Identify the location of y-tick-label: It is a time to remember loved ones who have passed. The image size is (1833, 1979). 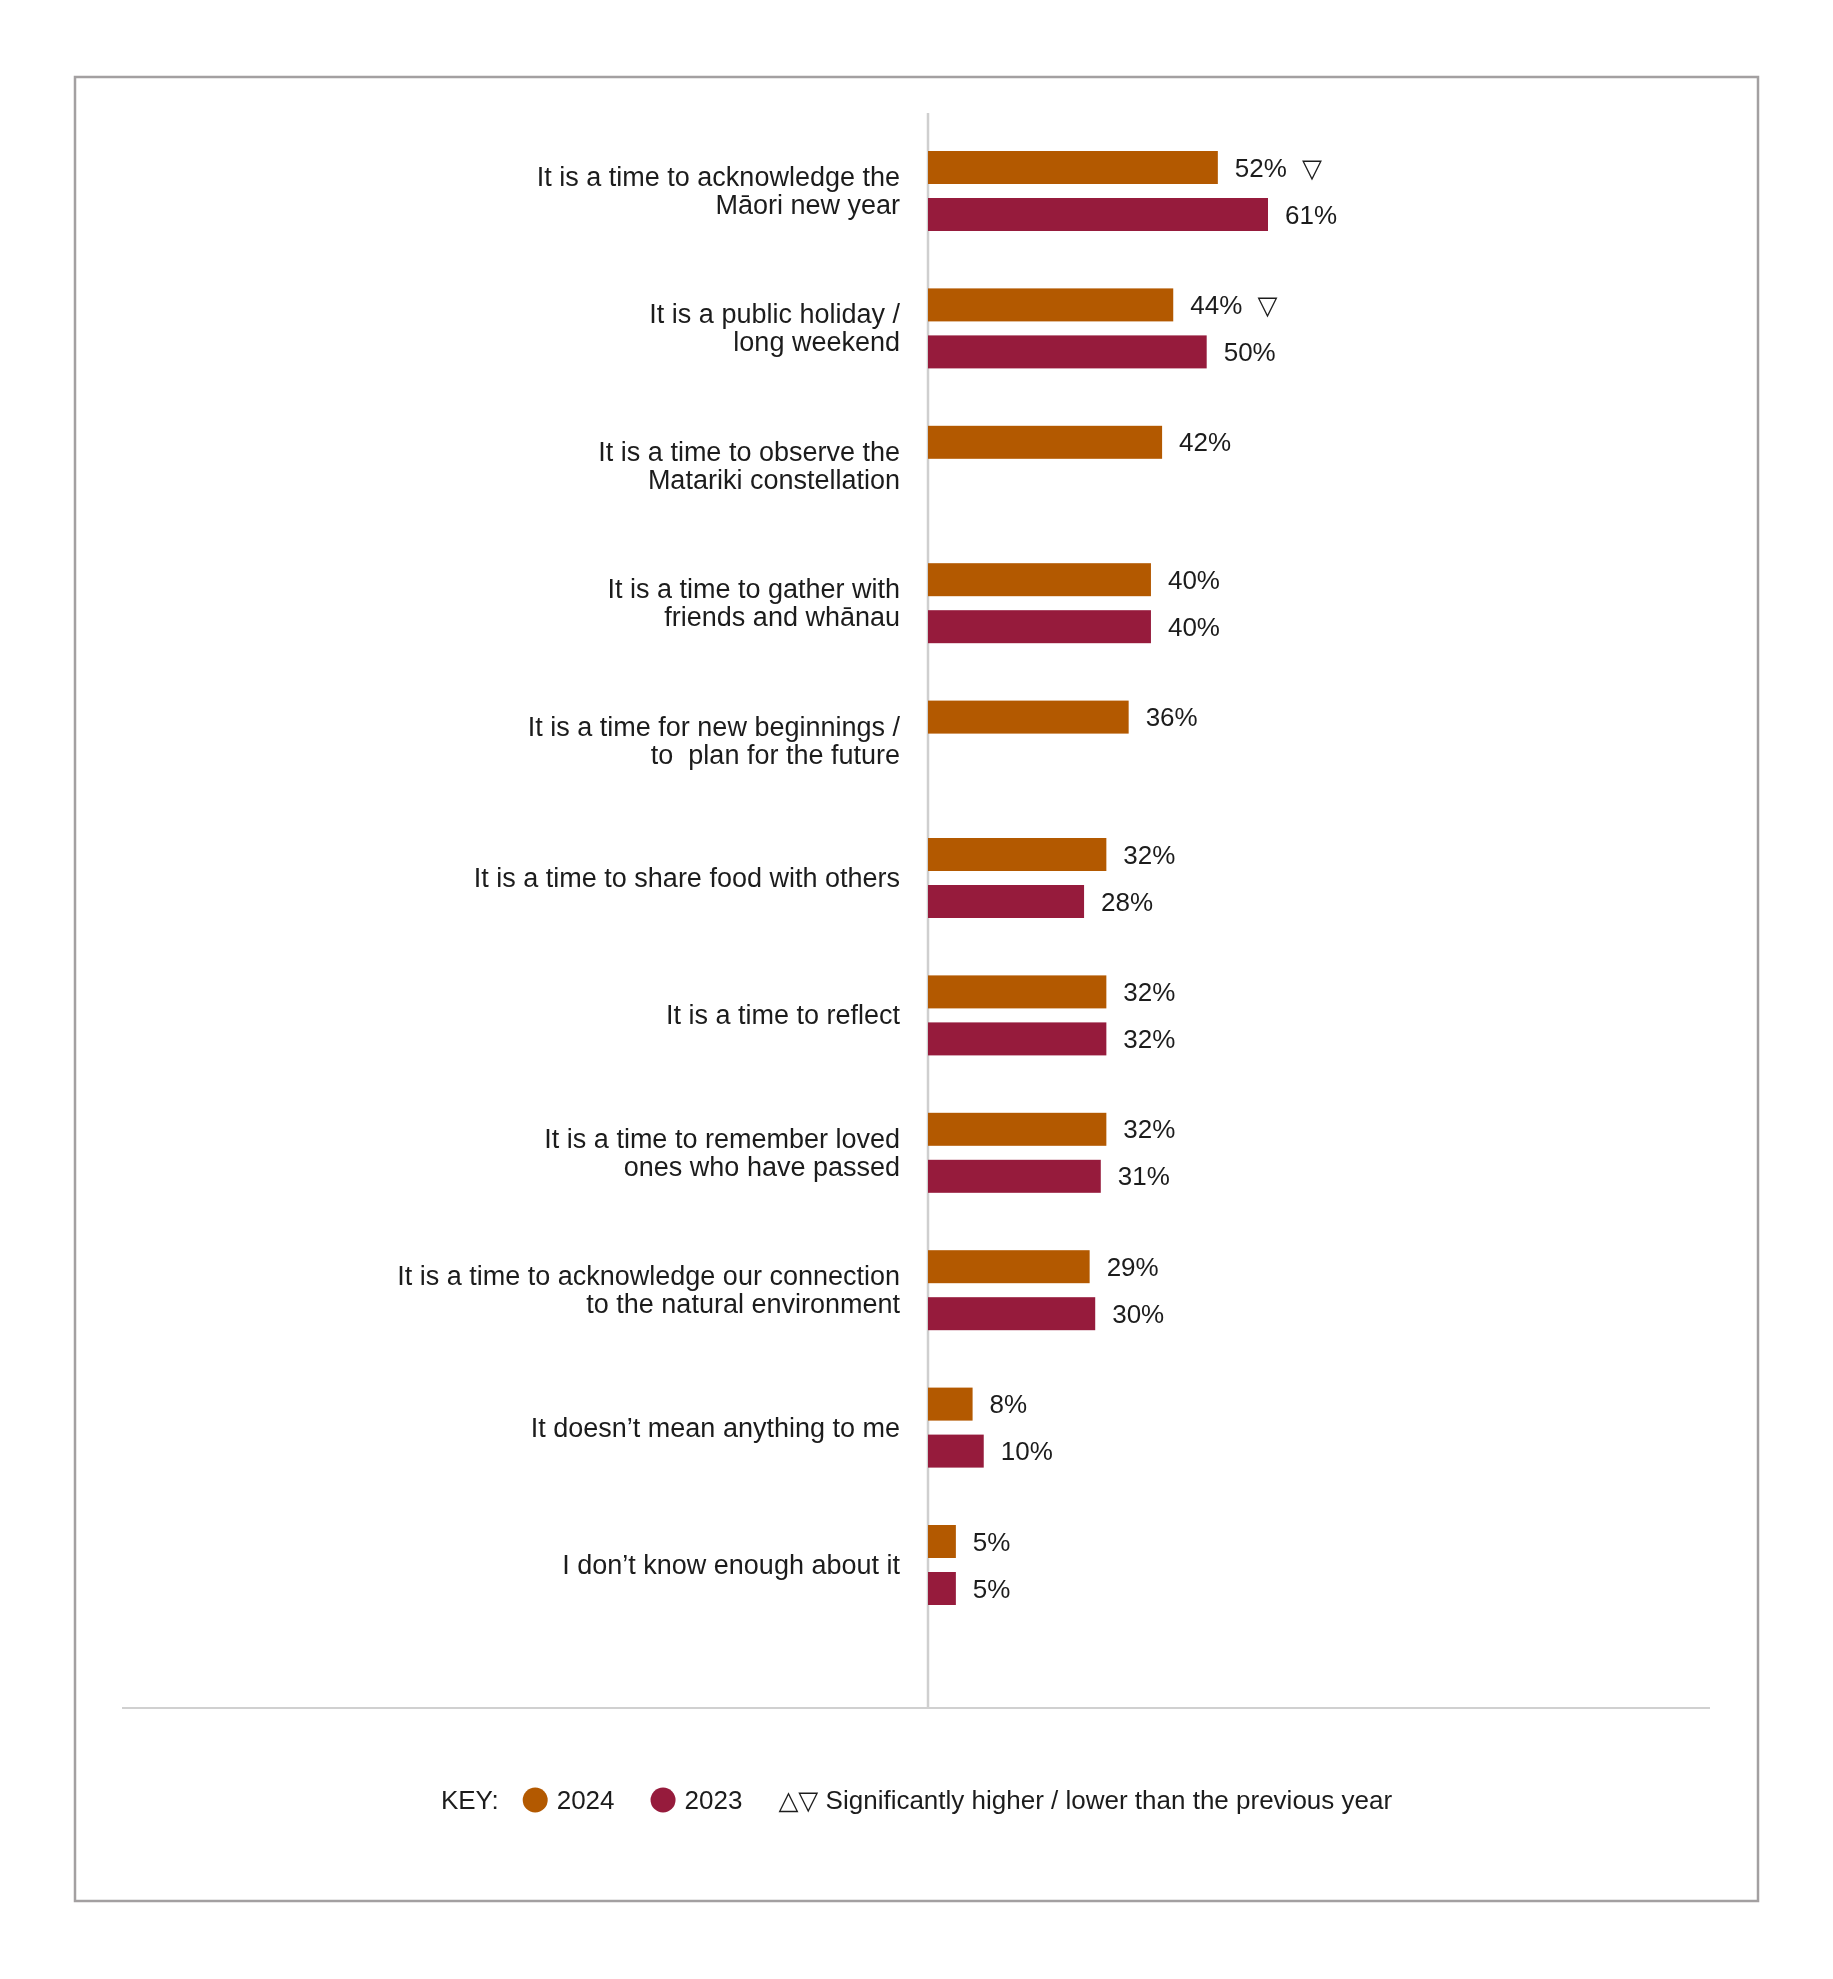
(722, 1152).